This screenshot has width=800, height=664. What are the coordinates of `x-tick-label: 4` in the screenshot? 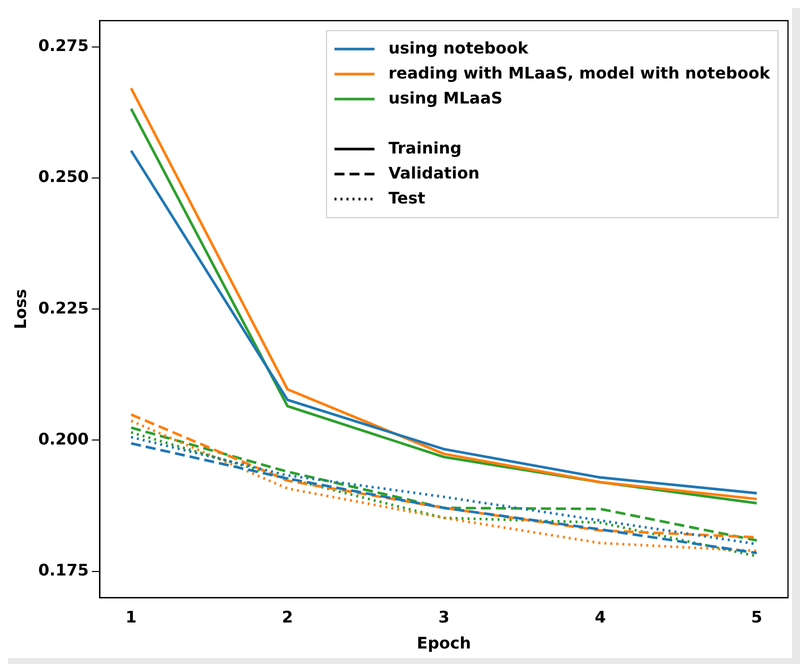 It's located at (600, 616).